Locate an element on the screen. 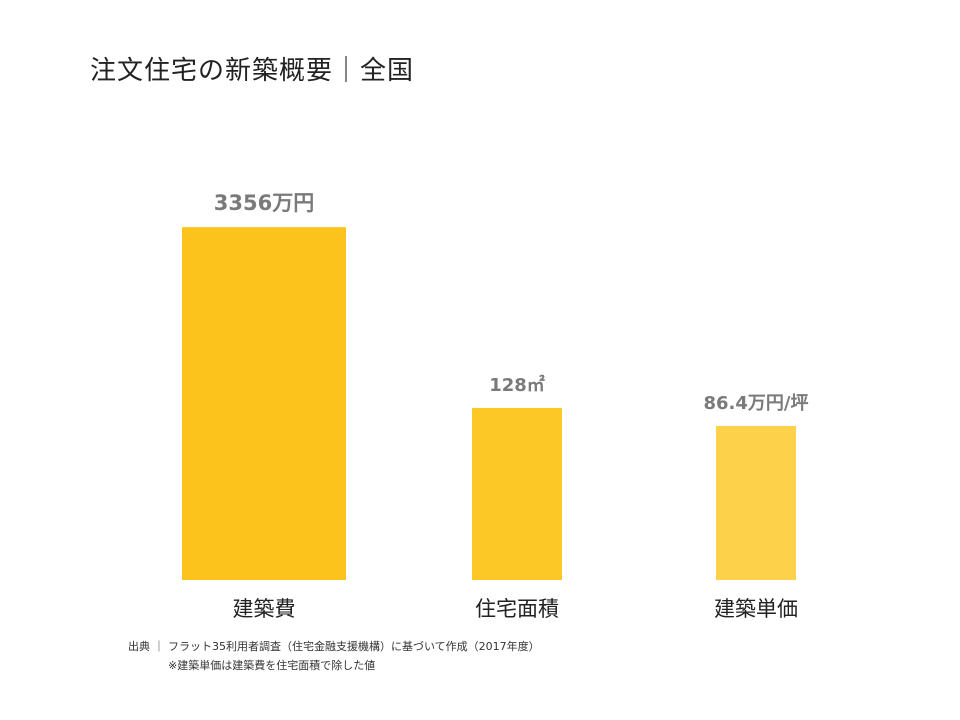  bar-value-label-2: 128㎡ is located at coordinates (517, 385).